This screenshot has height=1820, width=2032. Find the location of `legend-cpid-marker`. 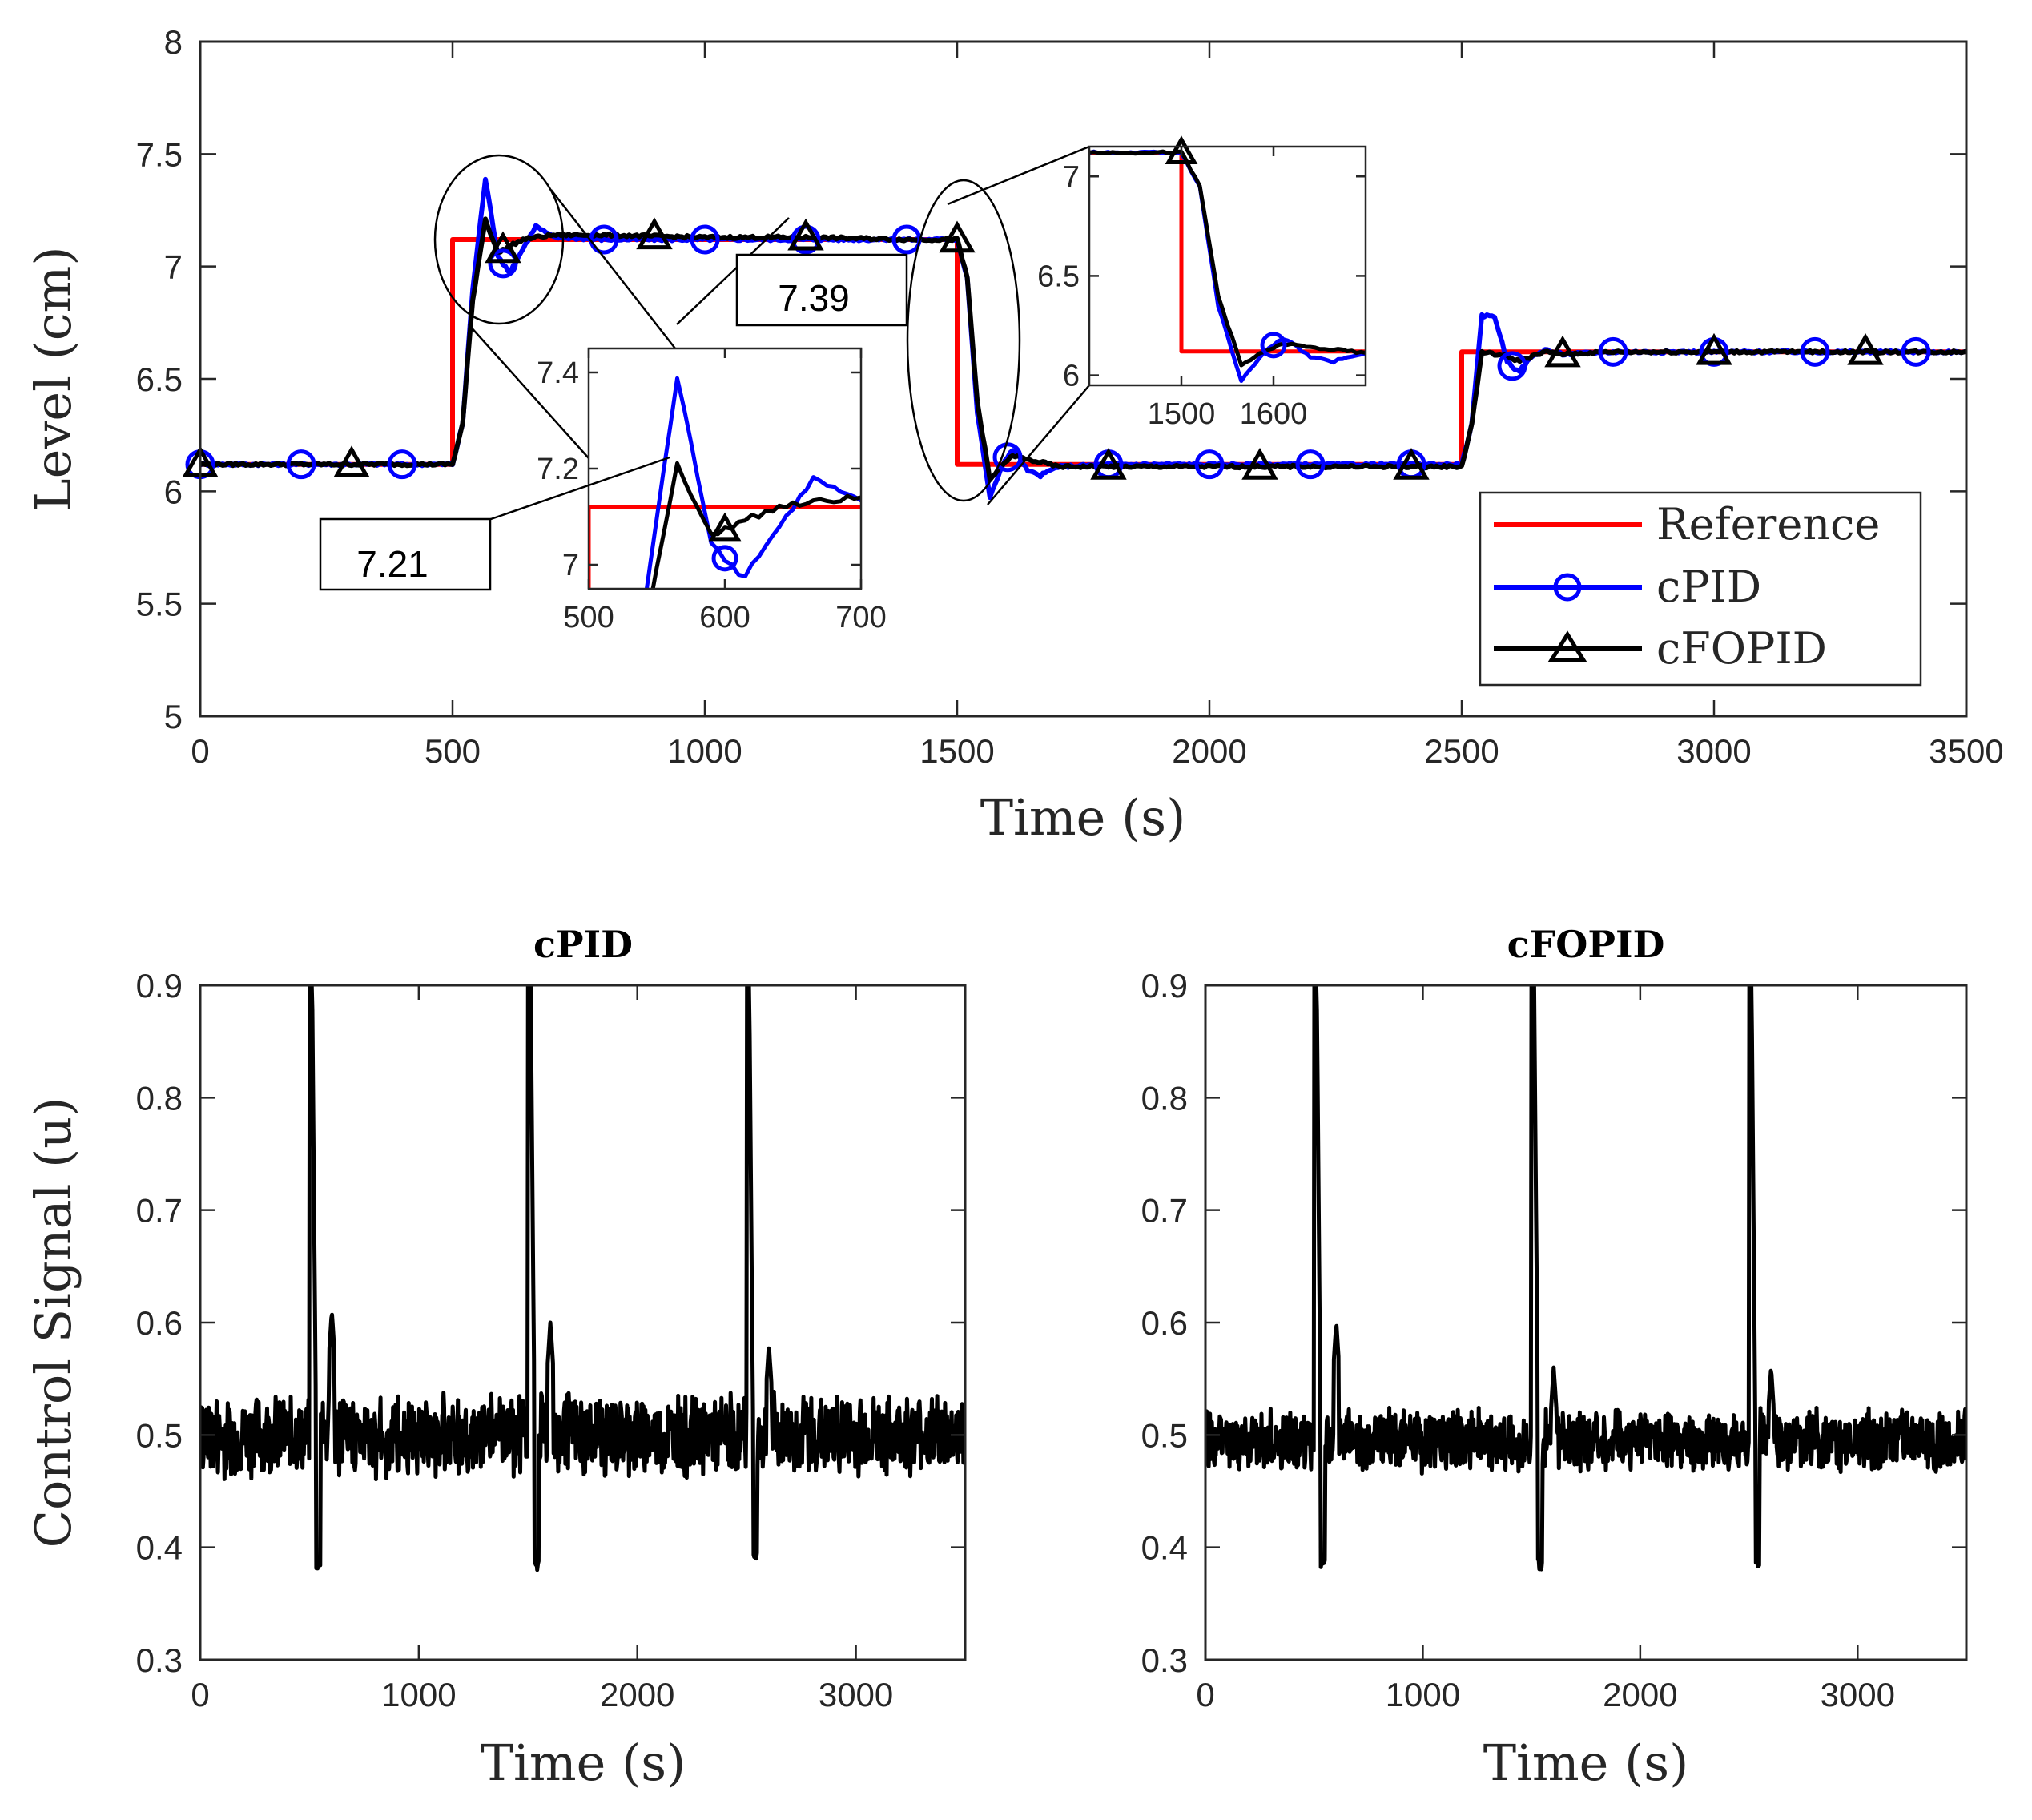

legend-cpid-marker is located at coordinates (1567, 587).